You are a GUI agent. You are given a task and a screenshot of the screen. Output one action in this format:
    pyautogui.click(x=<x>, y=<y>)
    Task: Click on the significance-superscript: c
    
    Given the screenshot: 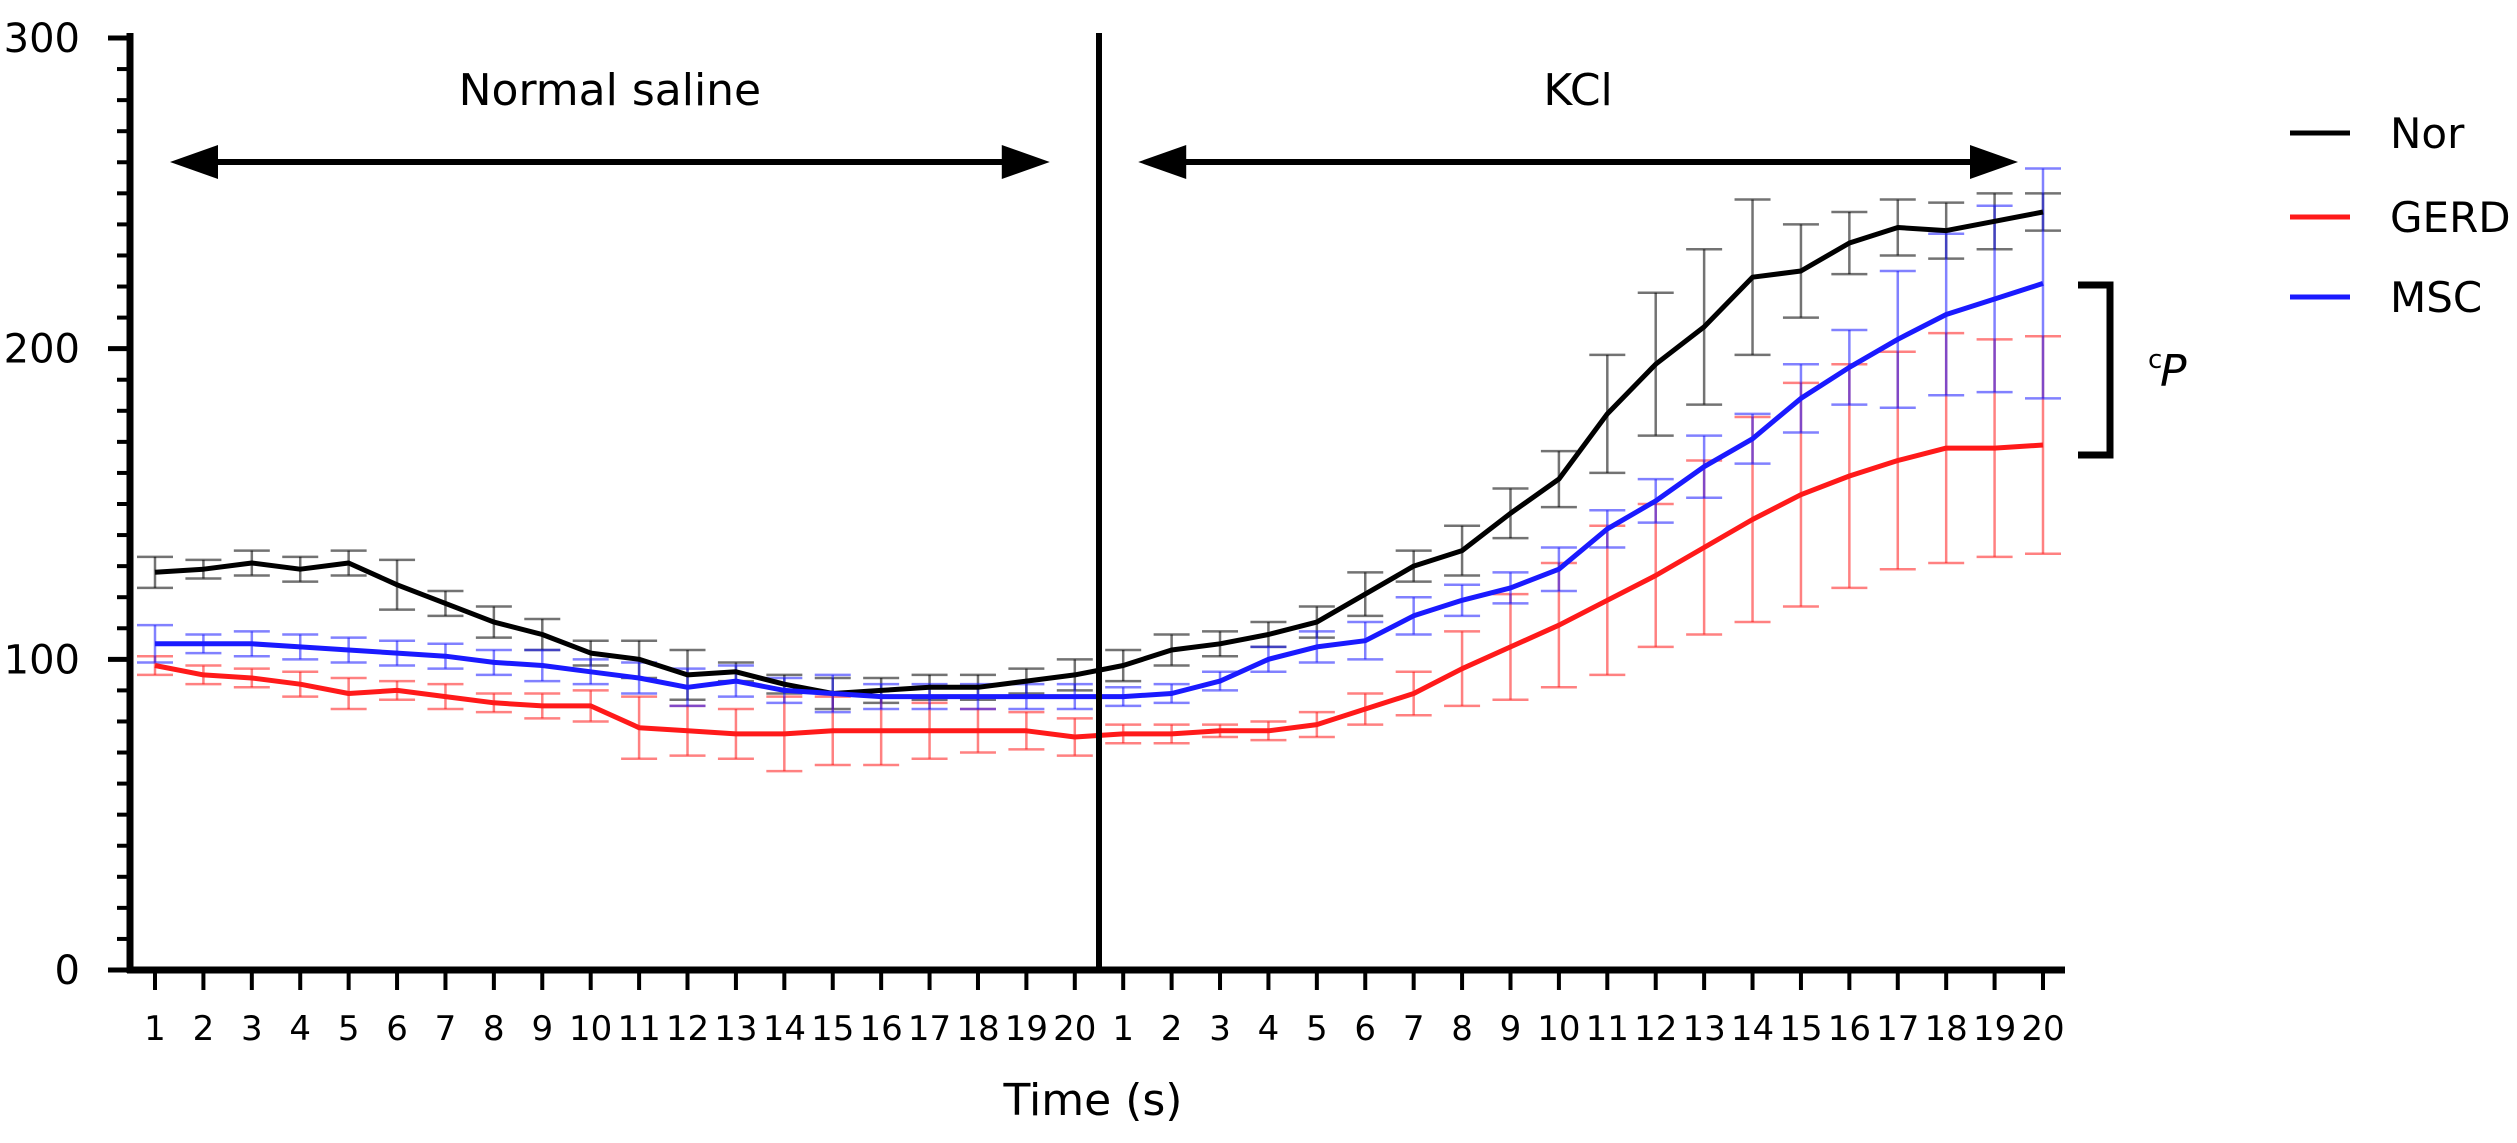 What is the action you would take?
    pyautogui.click(x=2155, y=360)
    